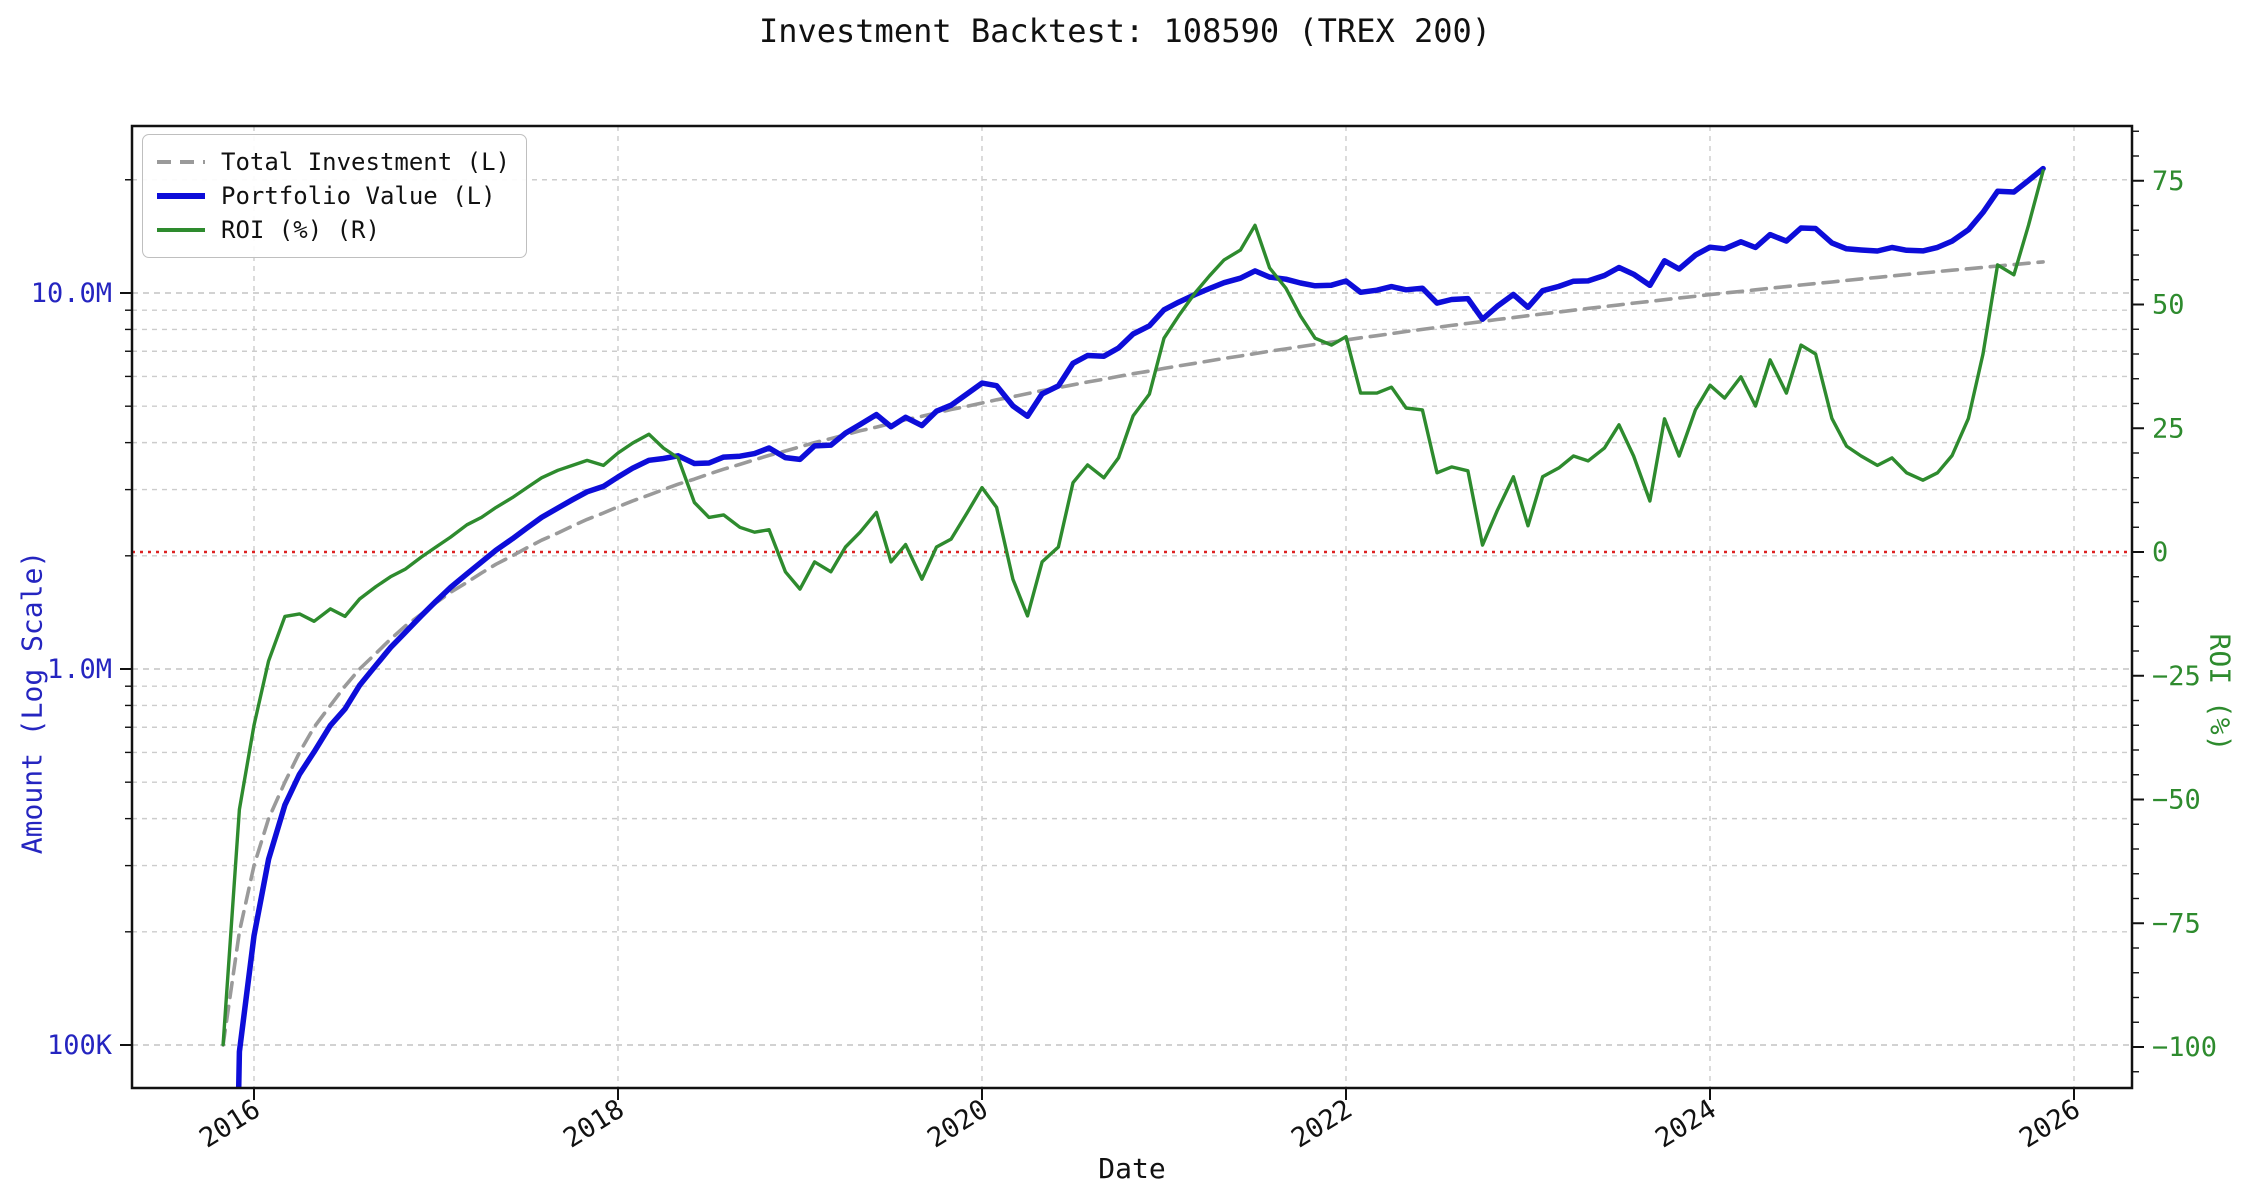 This screenshot has height=1200, width=2250. I want to click on x-axis-tick-label: 2018, so click(594, 1124).